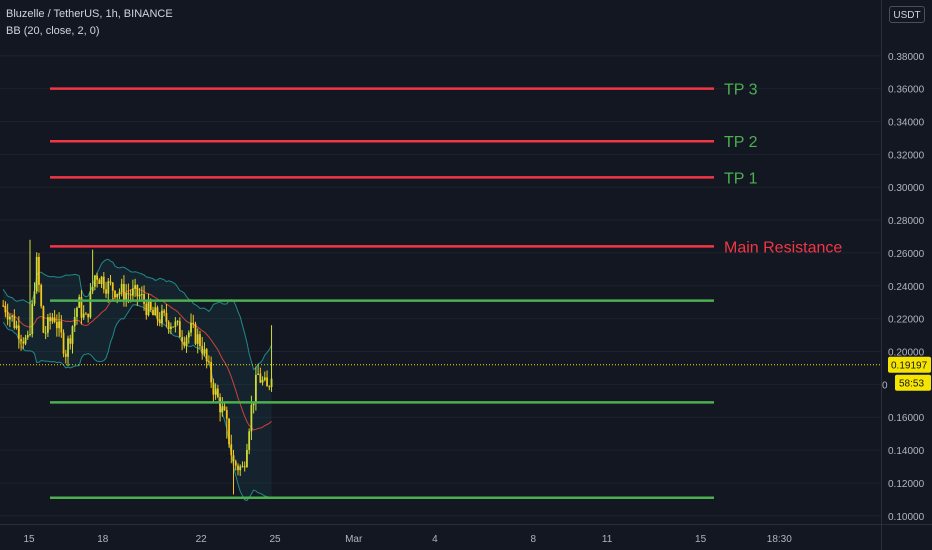 This screenshot has width=932, height=550. What do you see at coordinates (906, 287) in the screenshot?
I see `price-tick-label: 0.24000` at bounding box center [906, 287].